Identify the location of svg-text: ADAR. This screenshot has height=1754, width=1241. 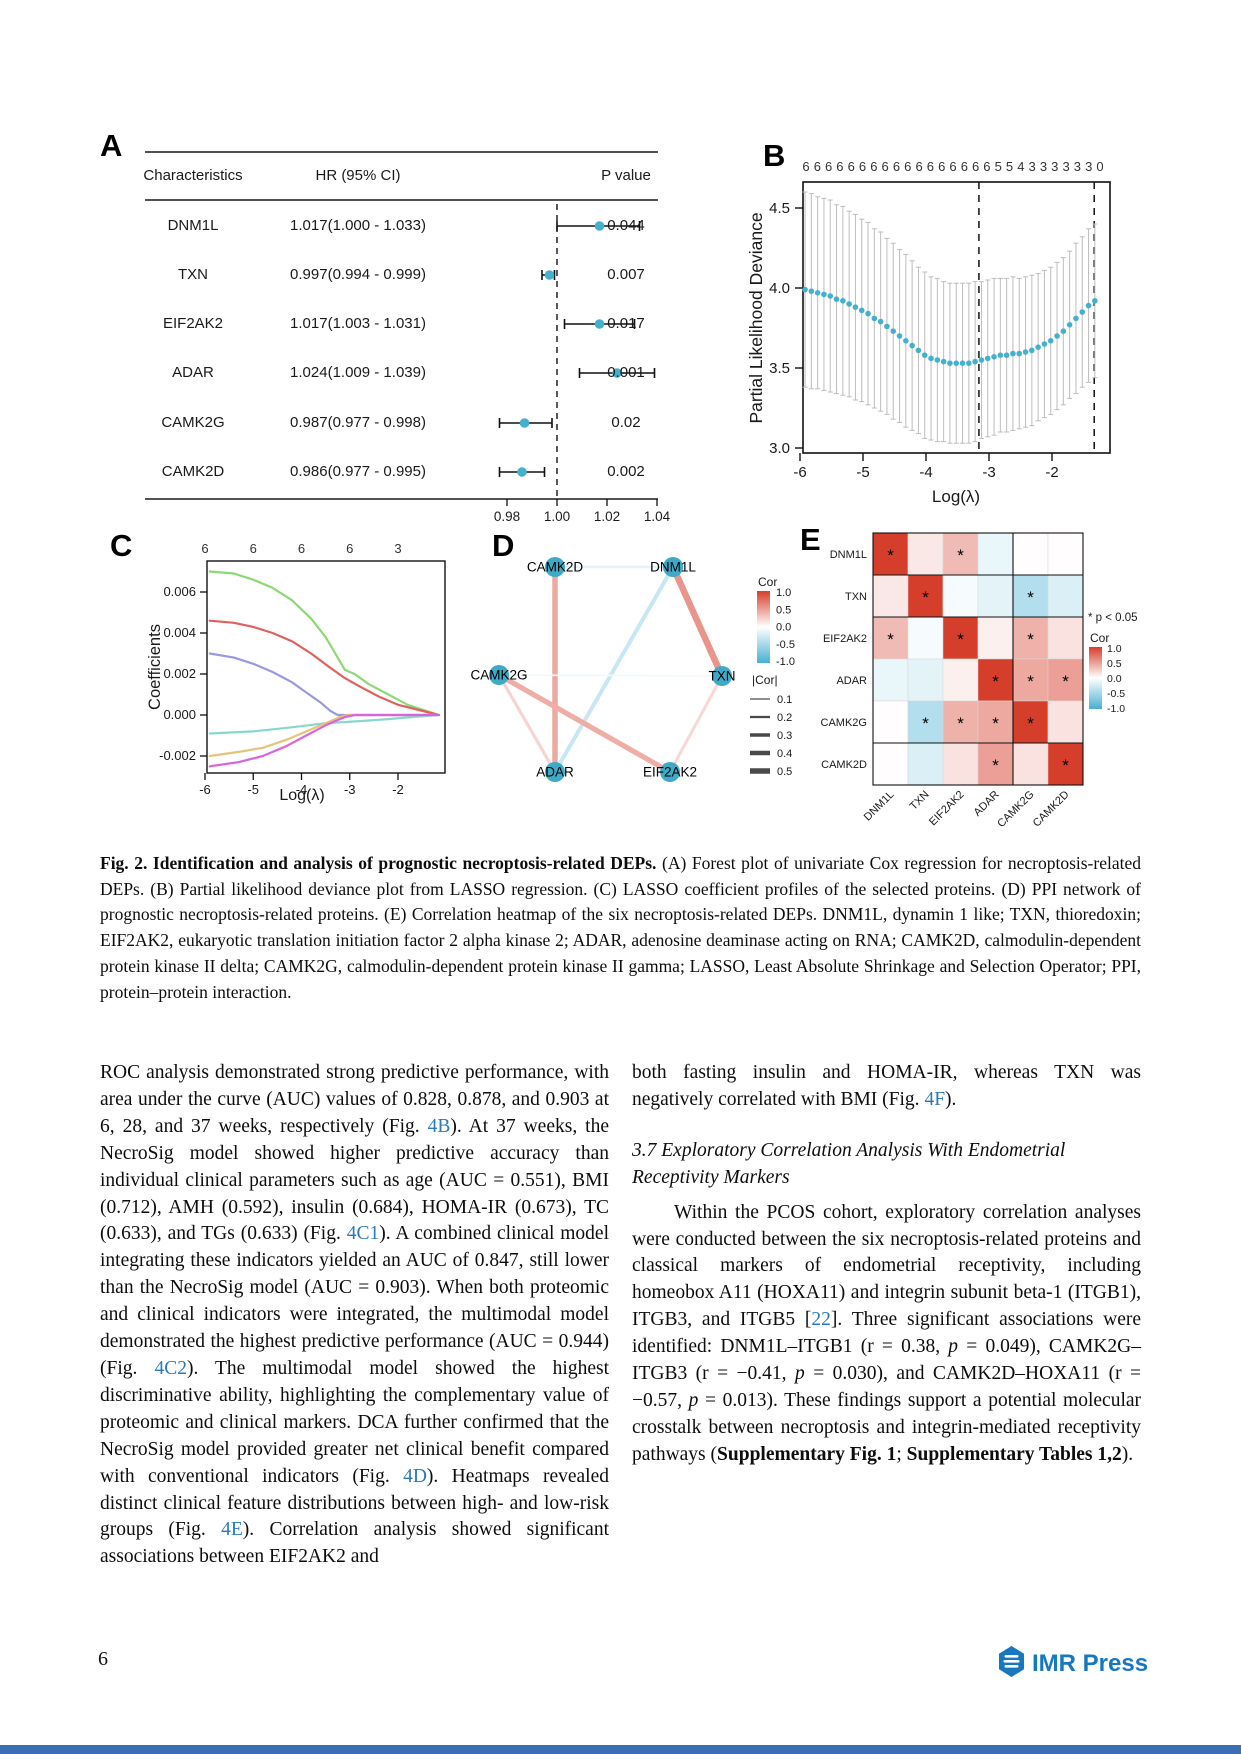
(851, 681).